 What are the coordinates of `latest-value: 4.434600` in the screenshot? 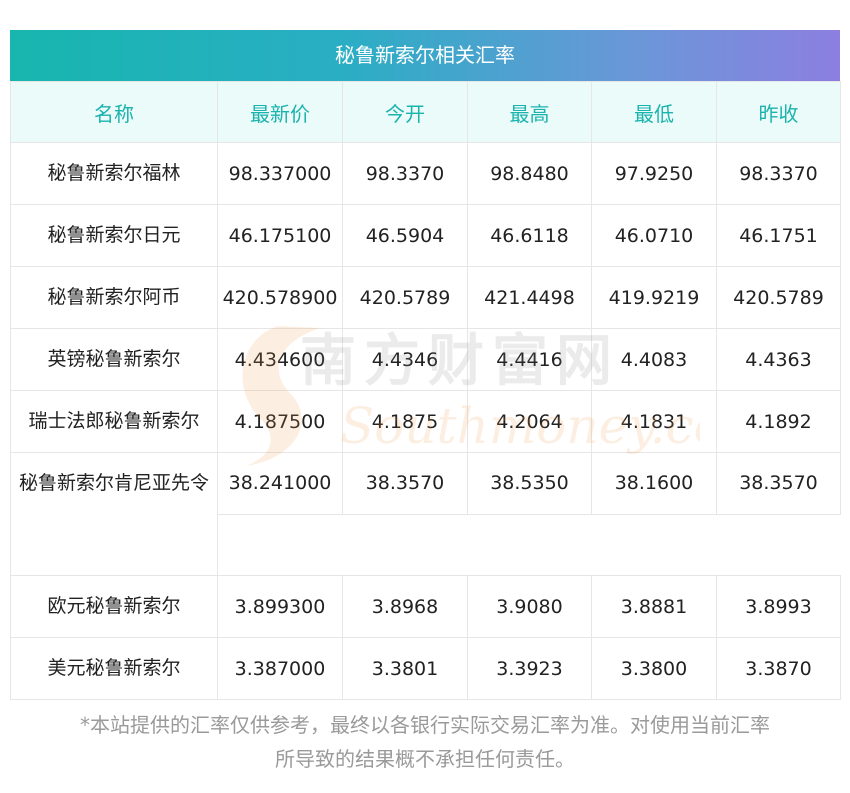 It's located at (280, 359).